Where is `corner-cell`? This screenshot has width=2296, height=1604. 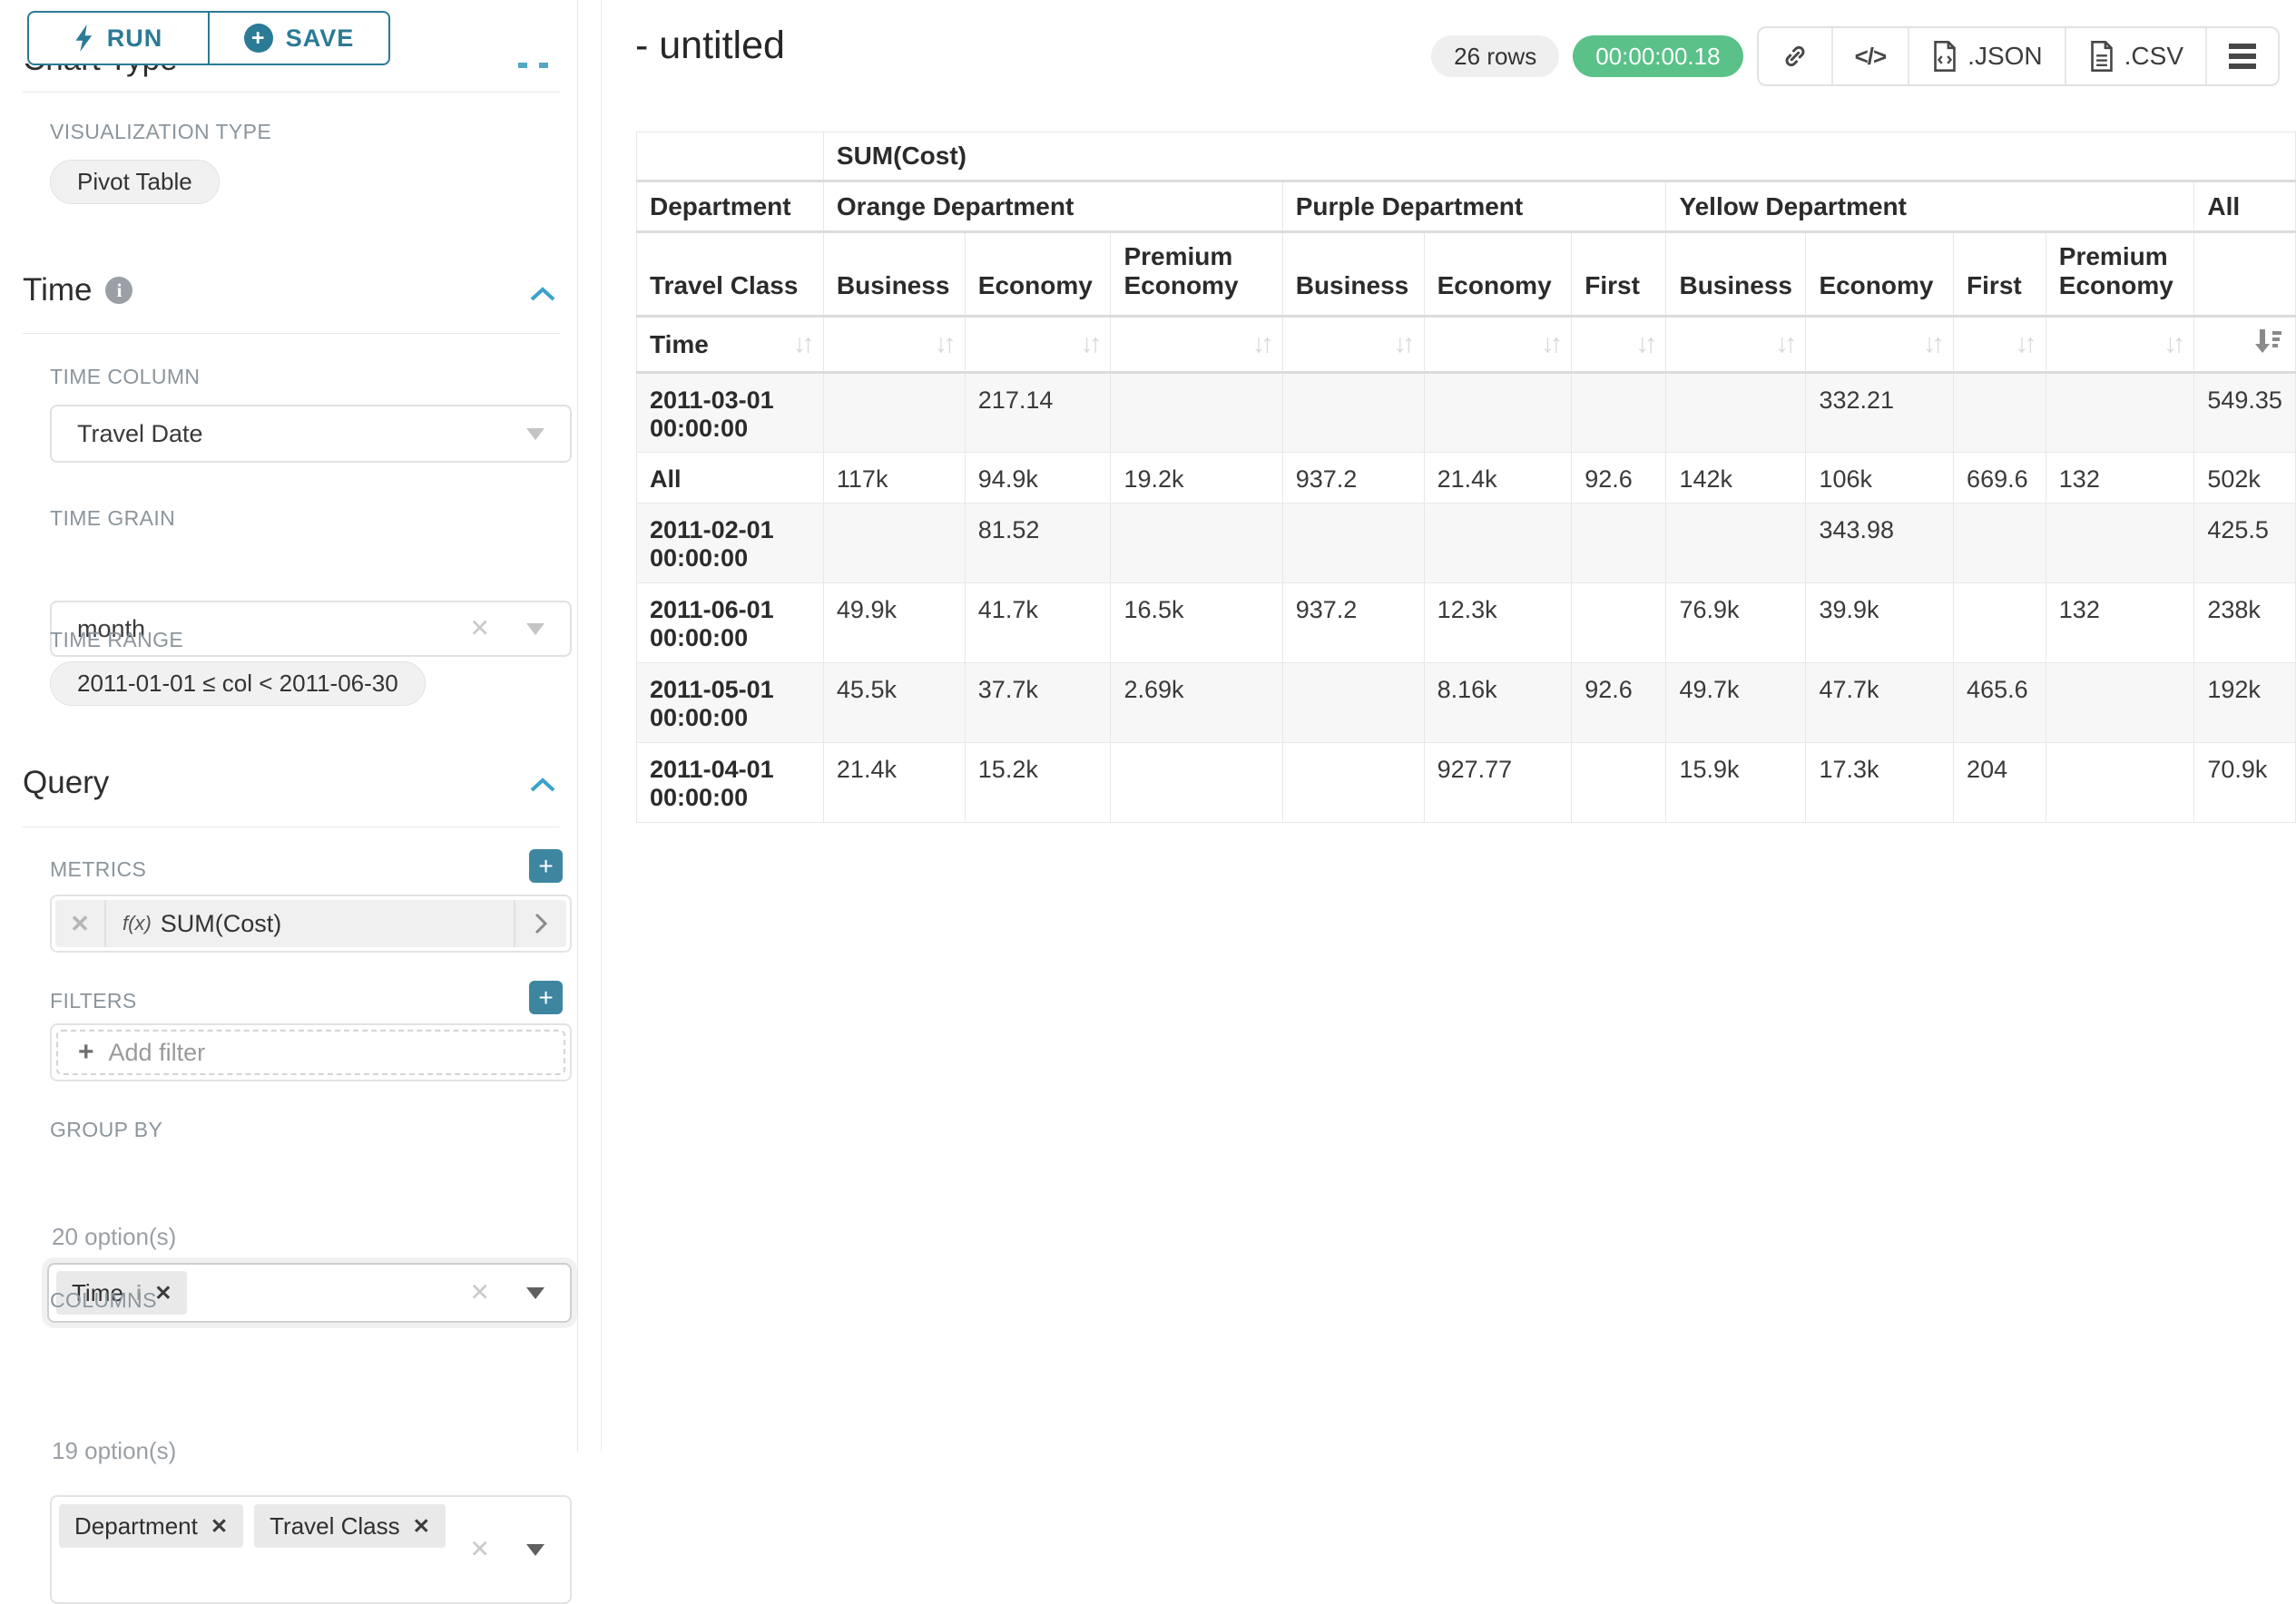 corner-cell is located at coordinates (730, 157).